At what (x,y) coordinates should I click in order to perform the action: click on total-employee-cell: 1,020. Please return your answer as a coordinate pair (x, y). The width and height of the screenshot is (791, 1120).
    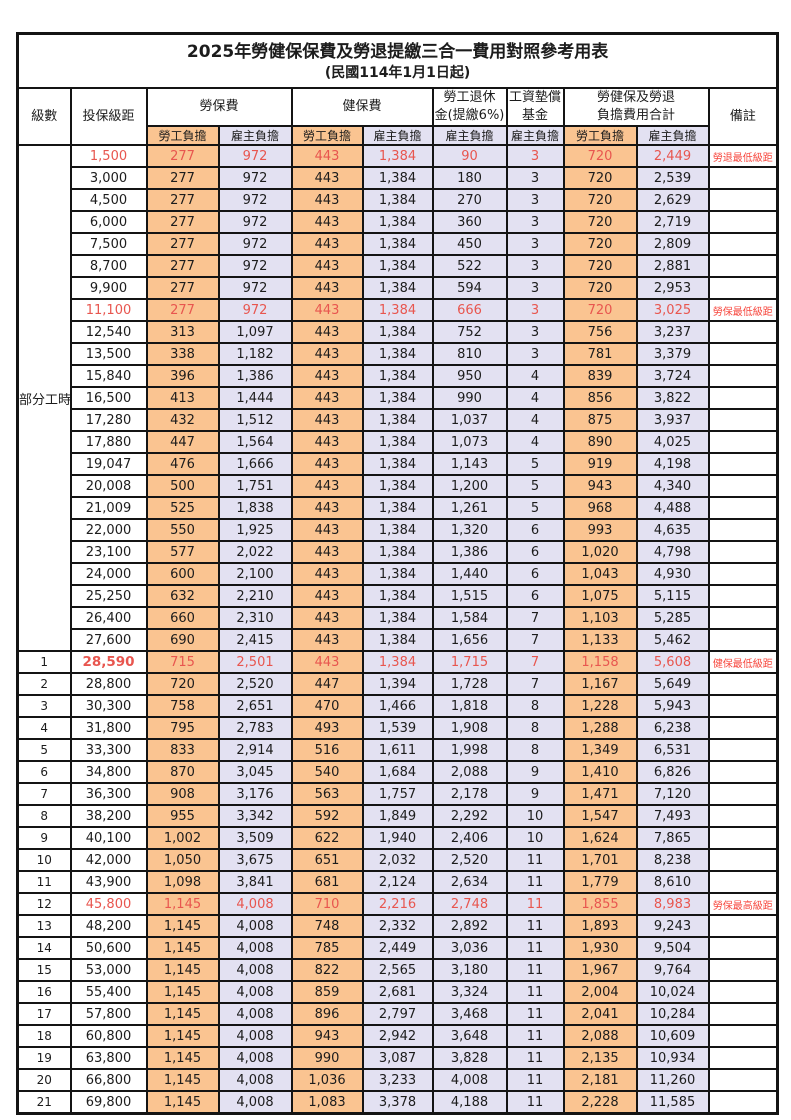
    Looking at the image, I should click on (600, 552).